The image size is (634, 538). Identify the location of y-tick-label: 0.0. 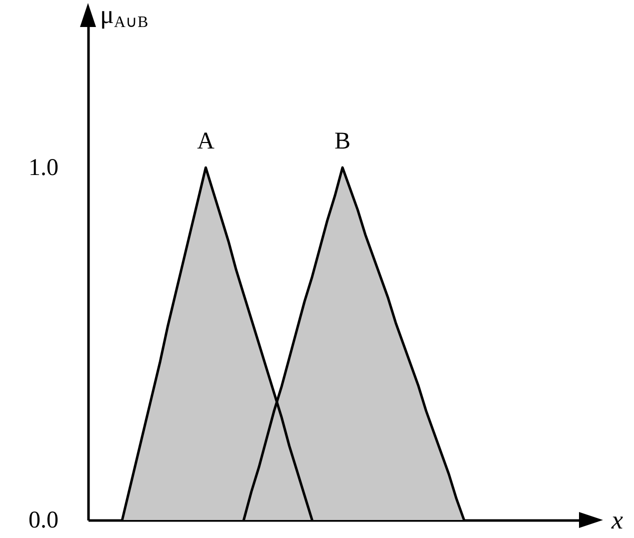
(43, 521).